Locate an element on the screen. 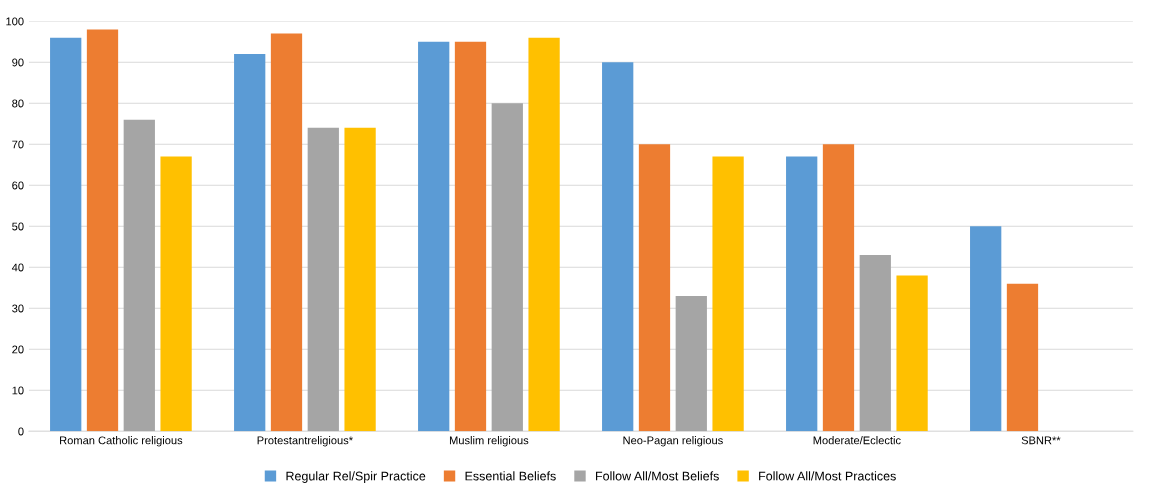 The width and height of the screenshot is (1156, 494). x-tick-label: Moderate/Eclectic is located at coordinates (857, 440).